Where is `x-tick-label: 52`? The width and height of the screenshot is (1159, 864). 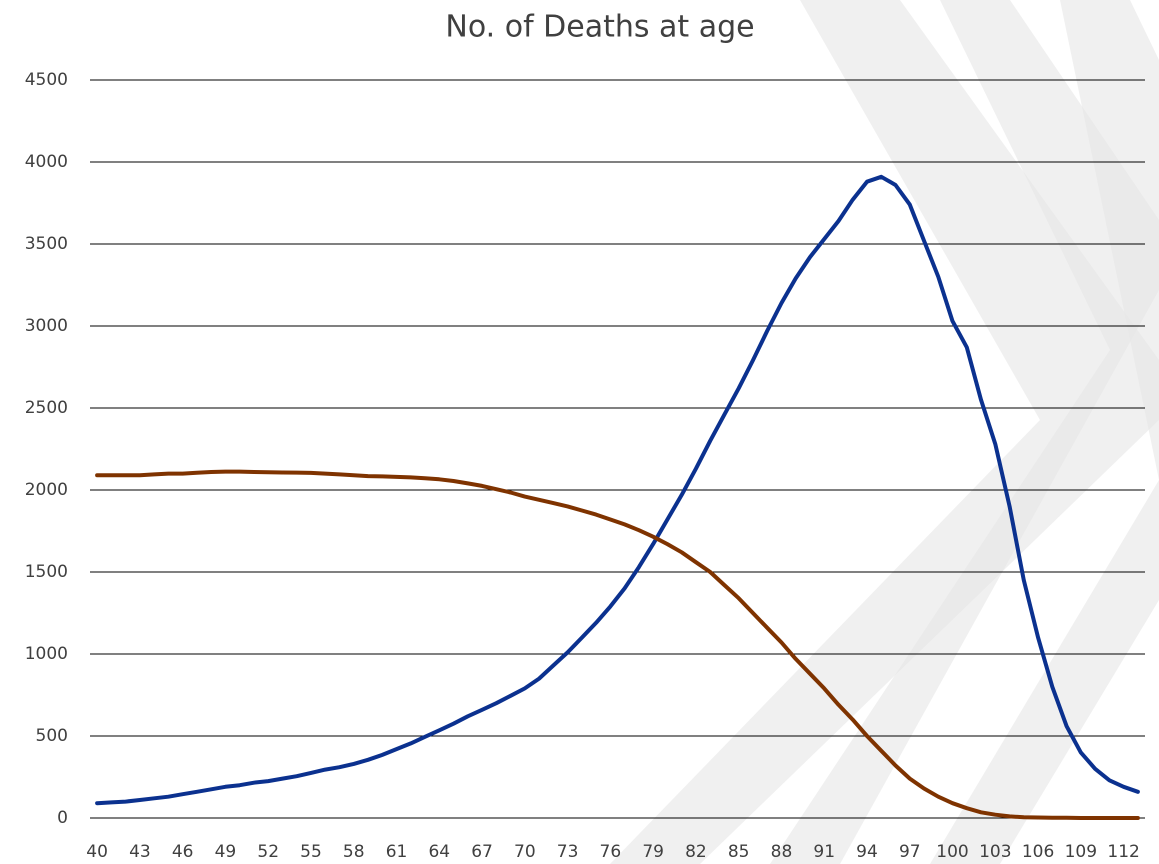
x-tick-label: 52 is located at coordinates (268, 852).